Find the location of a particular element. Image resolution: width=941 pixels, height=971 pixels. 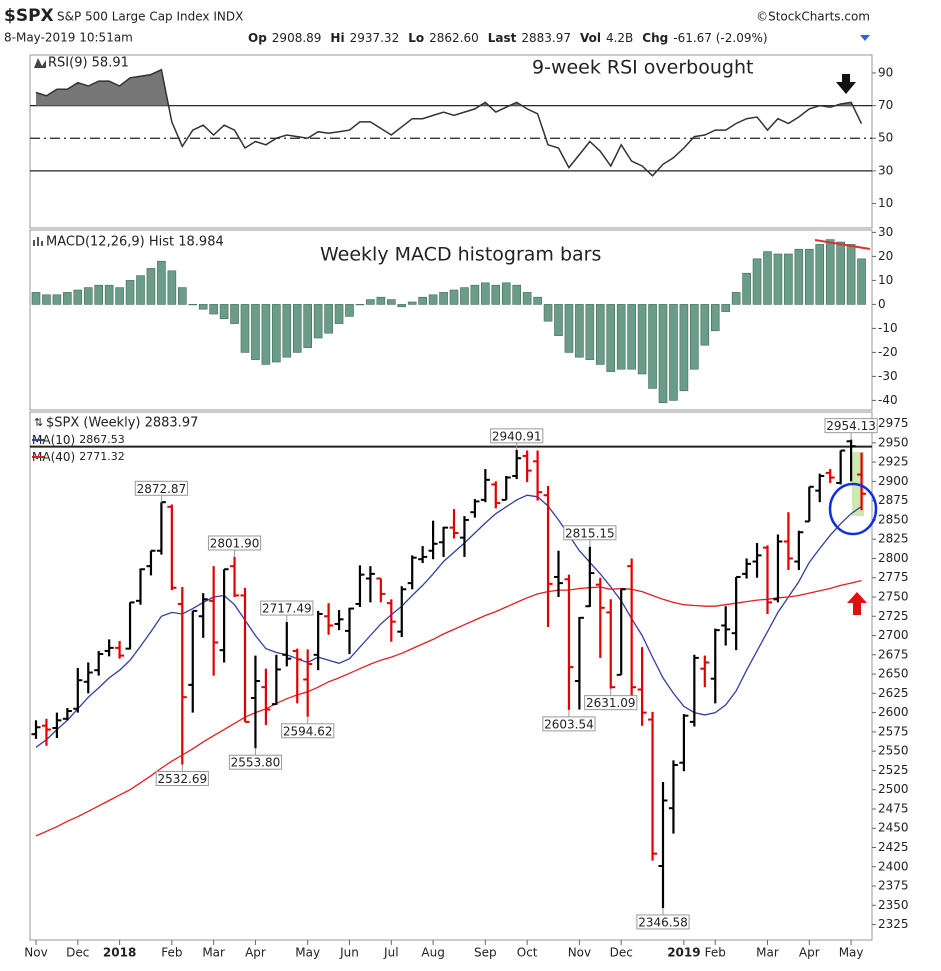

stat-value: 2937.32 is located at coordinates (375, 38).